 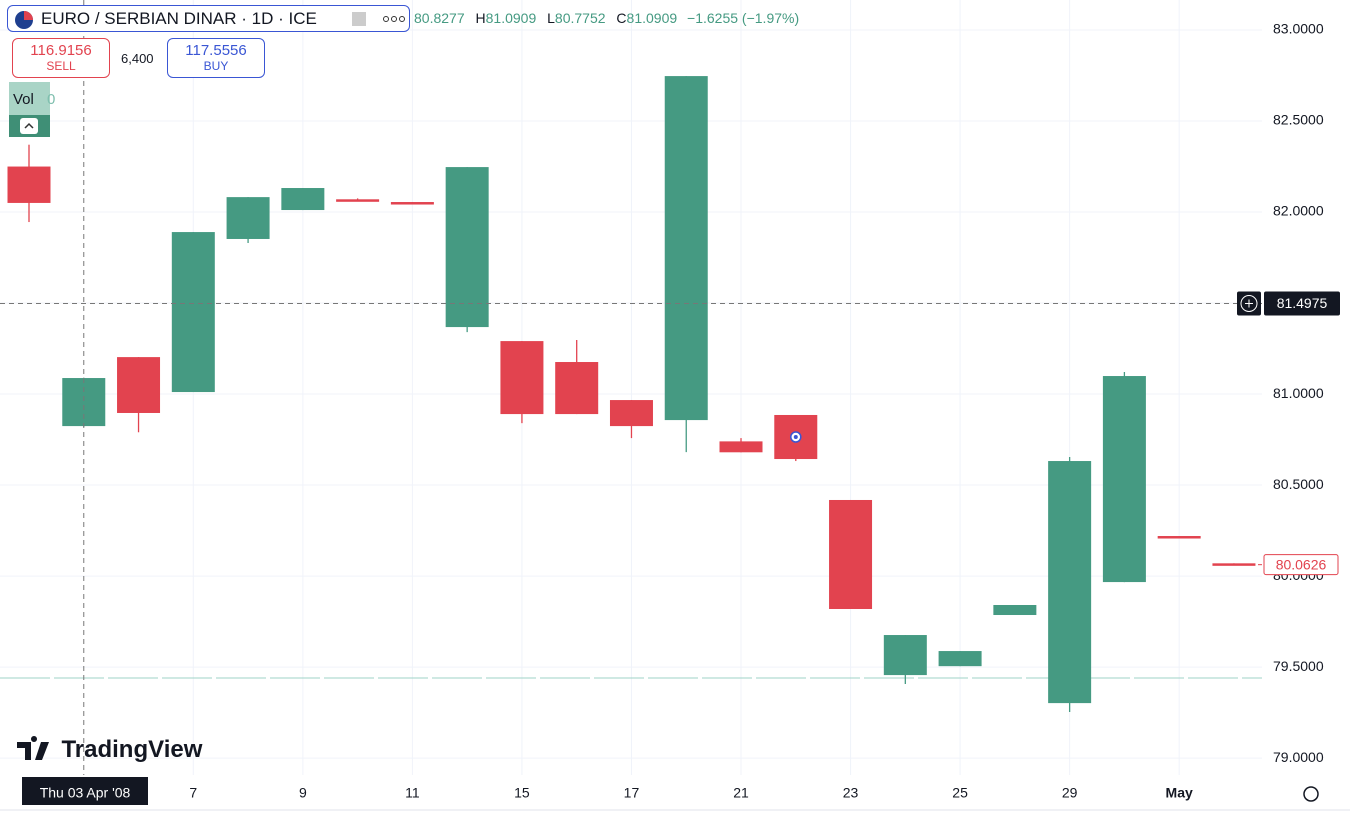 What do you see at coordinates (303, 793) in the screenshot?
I see `x-tick-label: 9` at bounding box center [303, 793].